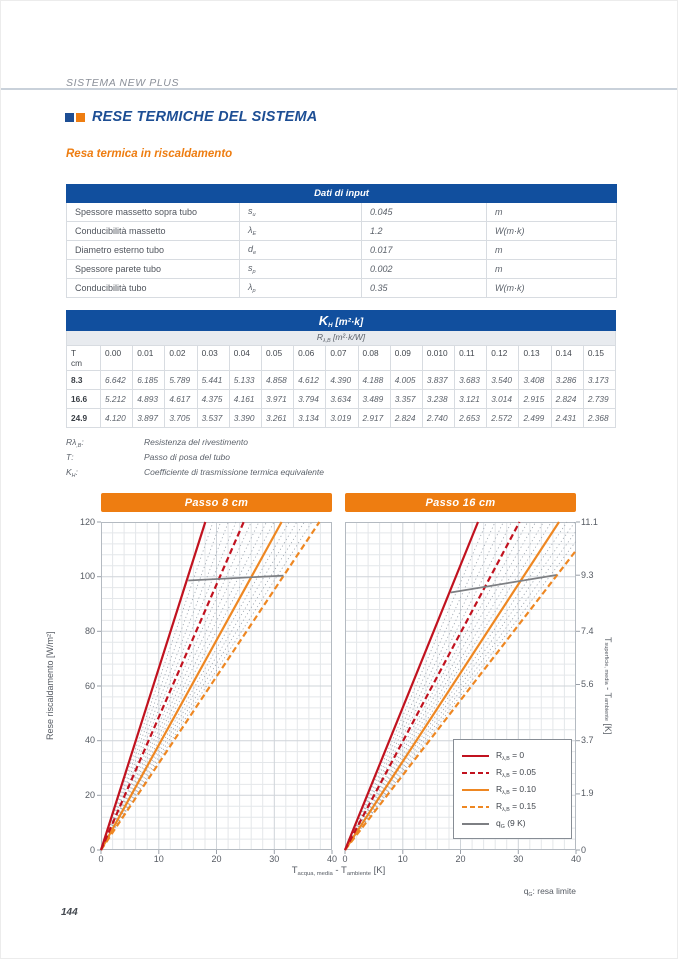  What do you see at coordinates (181, 358) in the screenshot?
I see `kh-col-header: 0.02` at bounding box center [181, 358].